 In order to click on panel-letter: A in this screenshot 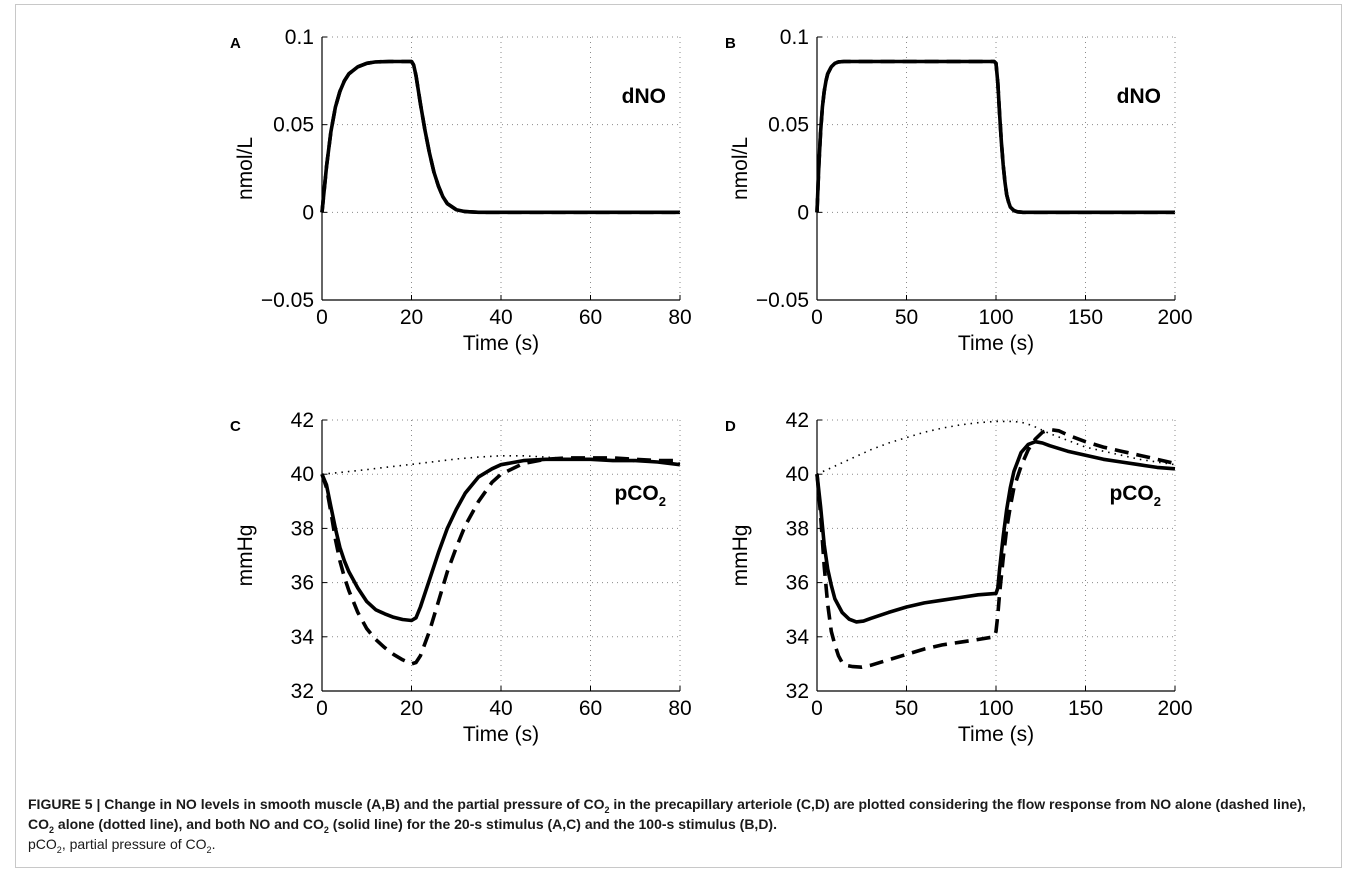, I will do `click(235, 43)`.